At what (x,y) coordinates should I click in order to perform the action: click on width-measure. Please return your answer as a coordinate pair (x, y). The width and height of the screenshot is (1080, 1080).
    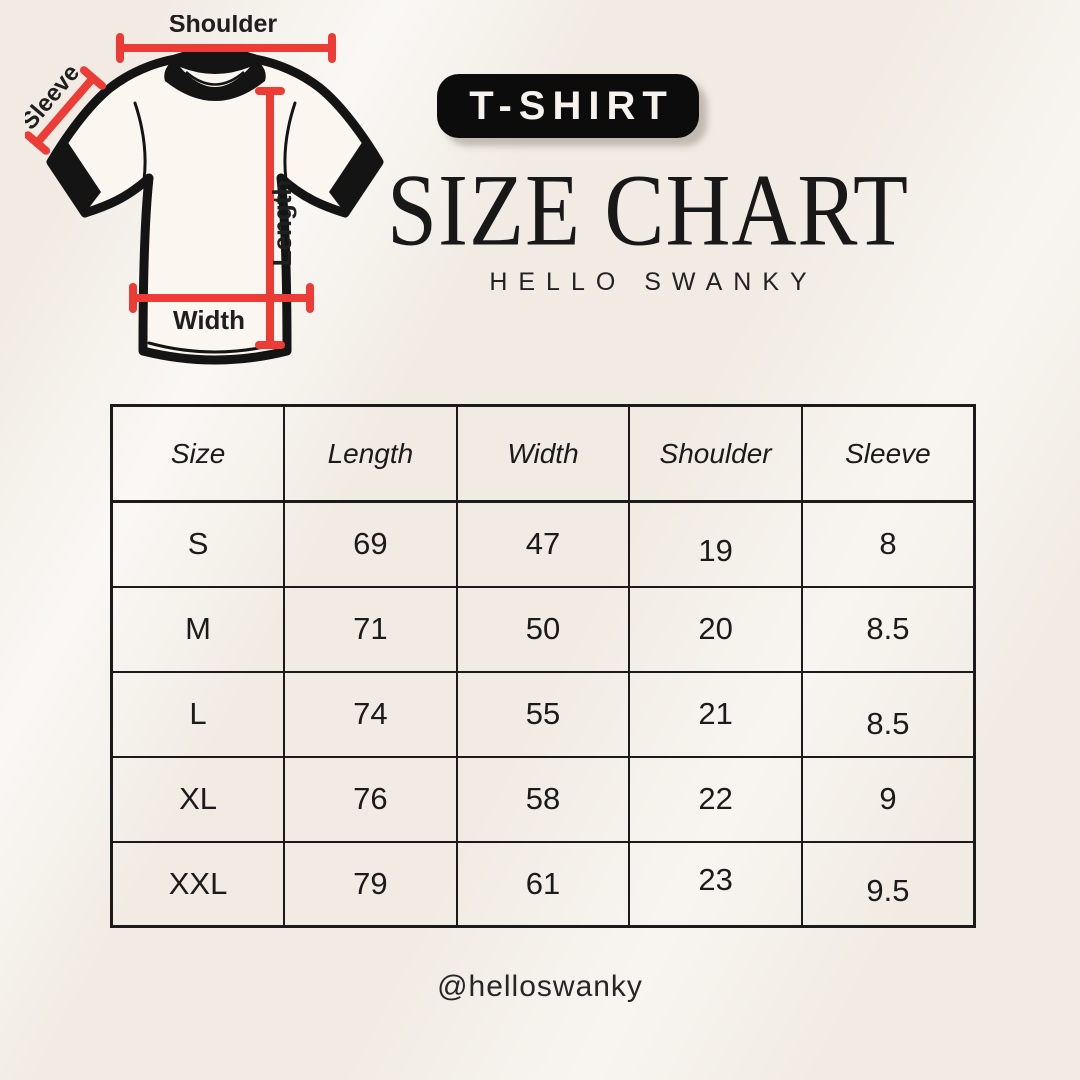
    Looking at the image, I should click on (221, 298).